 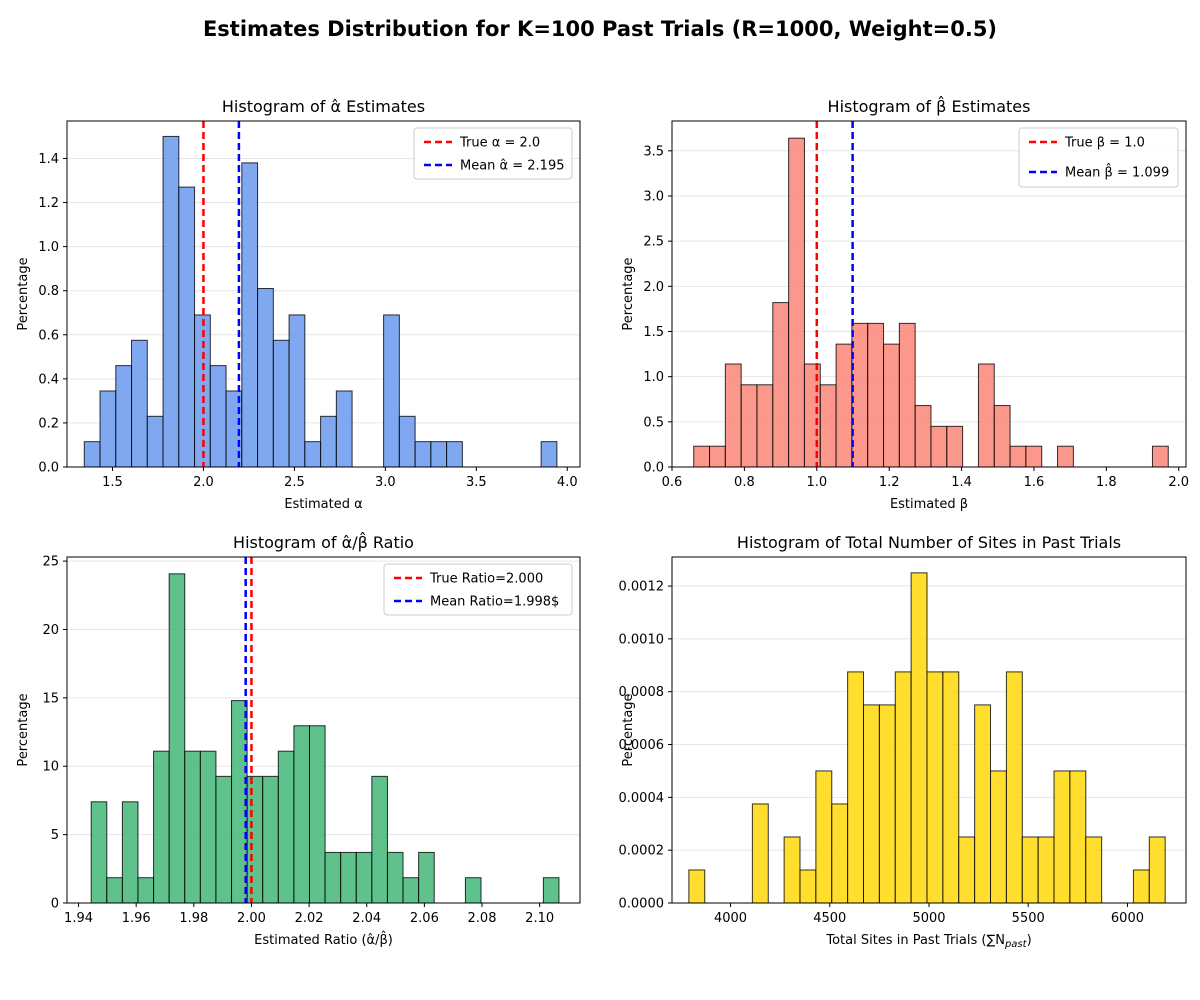 I want to click on x-axis-label: Estimated β, so click(x=929, y=504).